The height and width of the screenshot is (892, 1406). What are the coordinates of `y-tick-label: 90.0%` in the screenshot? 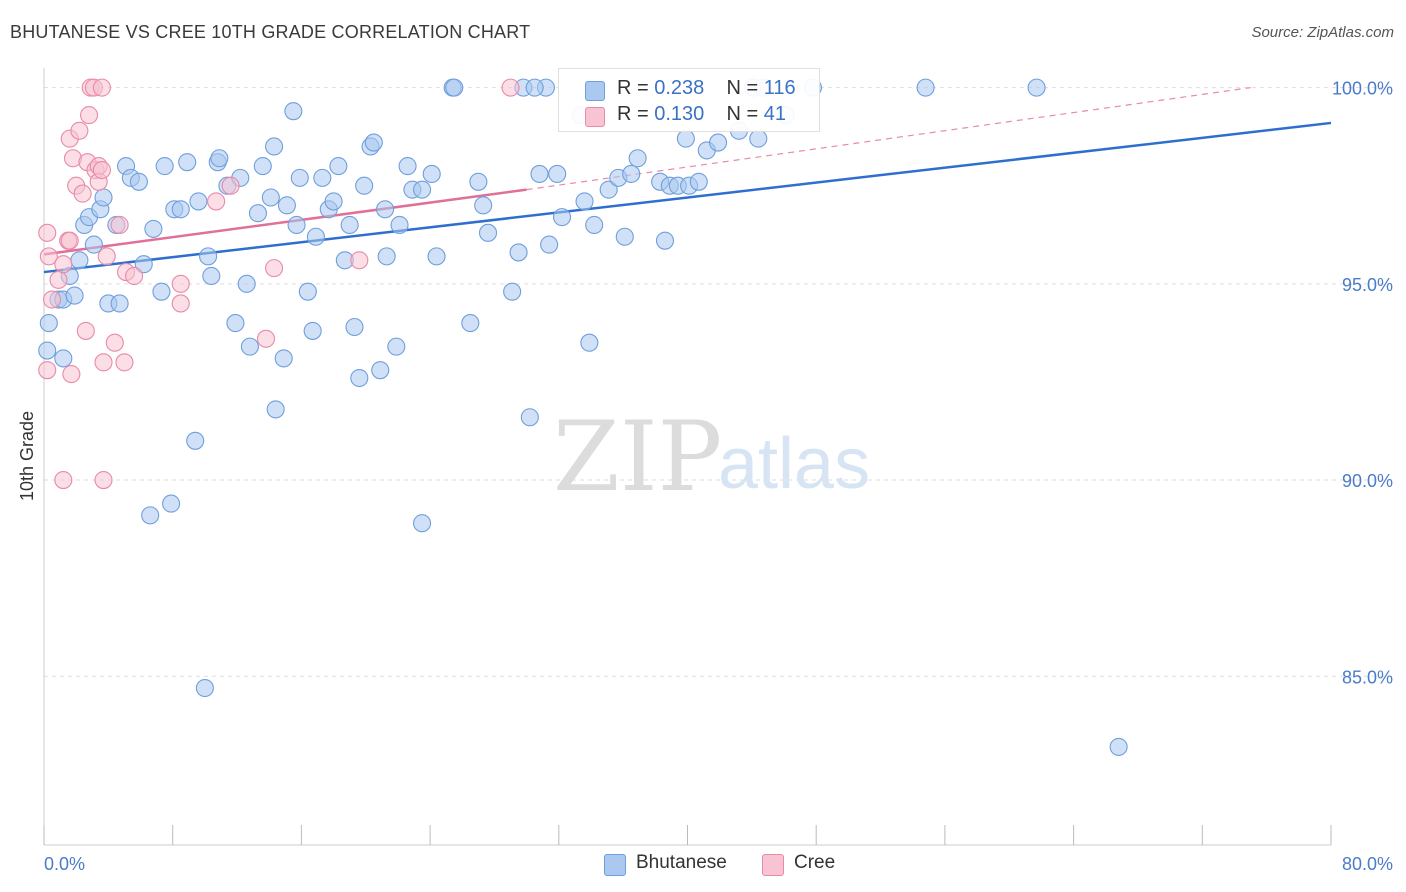 It's located at (1367, 481).